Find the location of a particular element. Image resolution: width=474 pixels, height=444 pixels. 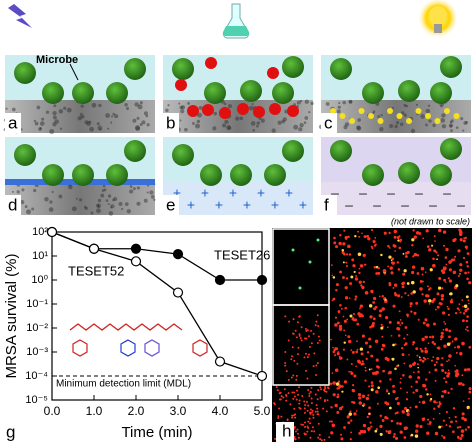

substrate is located at coordinates (238, 198).